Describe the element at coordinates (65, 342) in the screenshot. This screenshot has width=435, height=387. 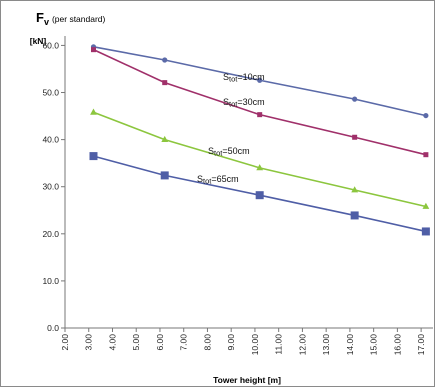
I see `x-tick-label: 2.00` at that location.